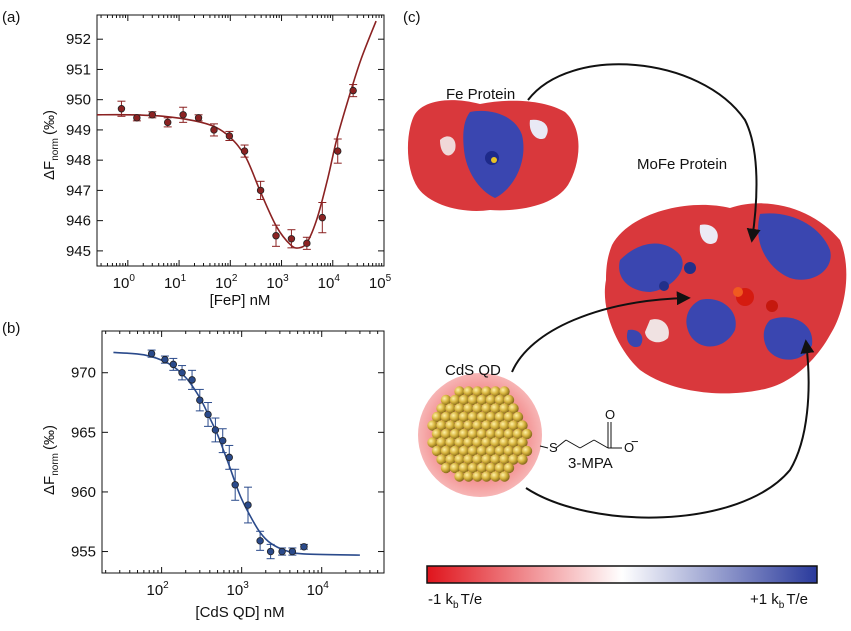  What do you see at coordinates (124, 282) in the screenshot?
I see `x-tick-label: 10⁰` at bounding box center [124, 282].